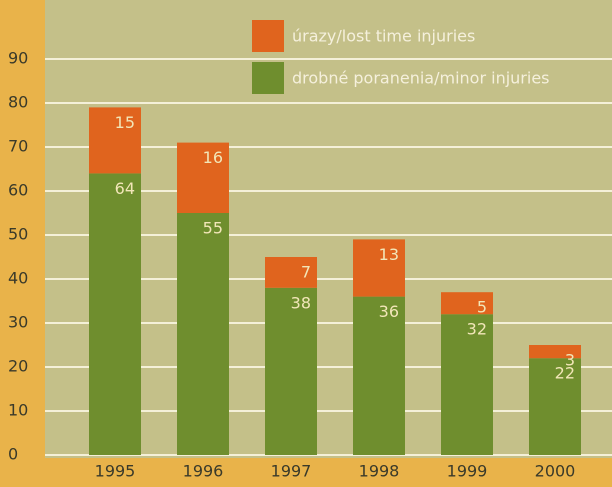 This screenshot has width=612, height=487. What do you see at coordinates (18, 278) in the screenshot?
I see `y-tick-label: 40` at bounding box center [18, 278].